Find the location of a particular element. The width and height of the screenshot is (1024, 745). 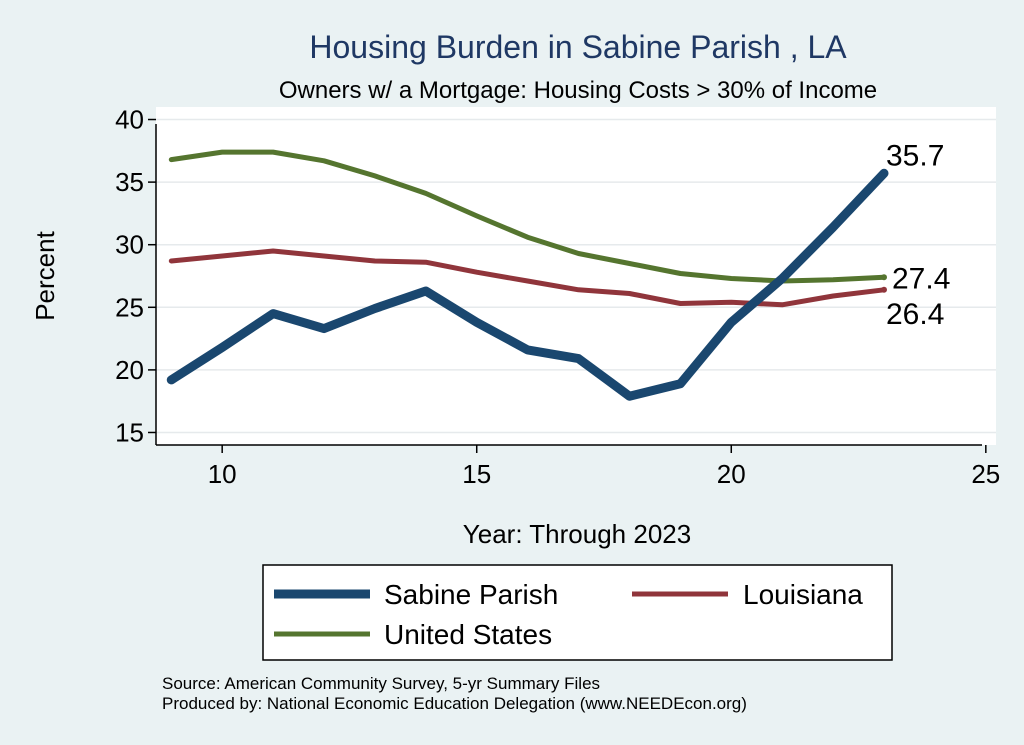

x-axis-label: Year: Through 2023 is located at coordinates (577, 534).